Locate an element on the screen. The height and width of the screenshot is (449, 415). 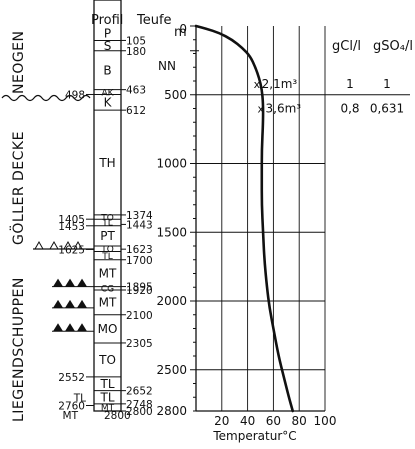
depth-tick-label: 2800 is located at coordinates (171, 411).